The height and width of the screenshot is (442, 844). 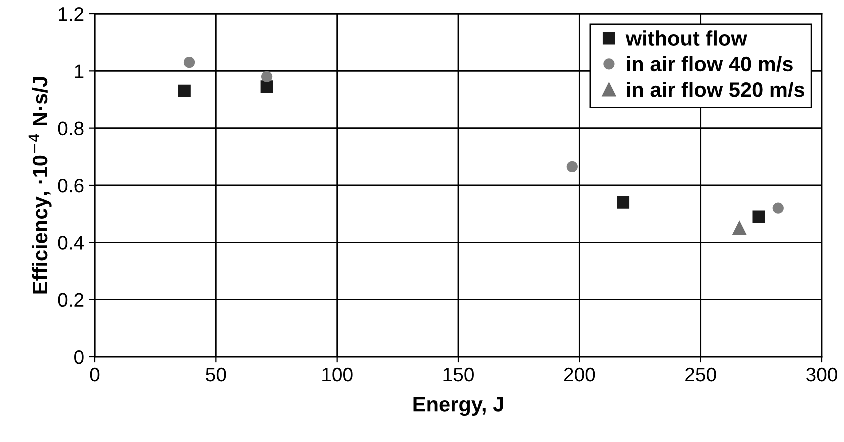 What do you see at coordinates (79, 71) in the screenshot?
I see `y-tick-label: 1` at bounding box center [79, 71].